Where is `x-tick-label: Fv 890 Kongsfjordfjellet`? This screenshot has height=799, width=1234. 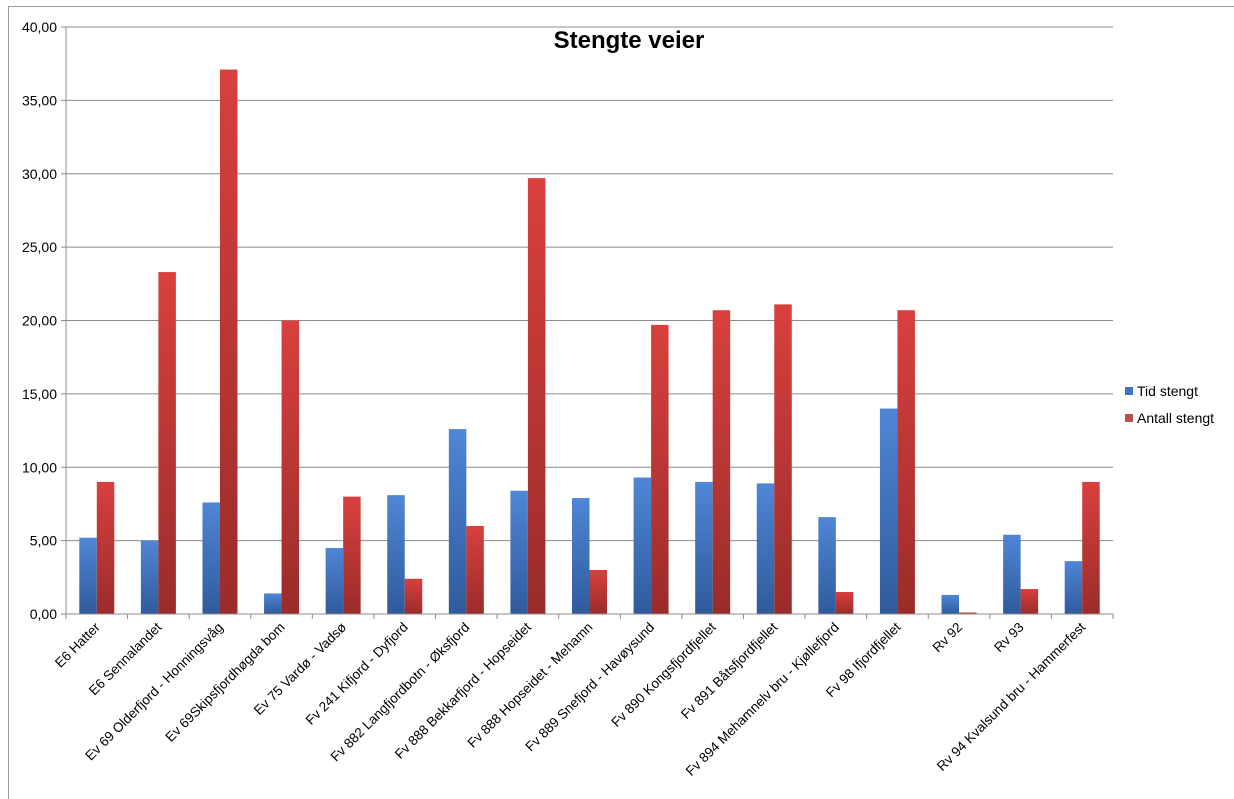 x-tick-label: Fv 890 Kongsfjordfjellet is located at coordinates (663, 674).